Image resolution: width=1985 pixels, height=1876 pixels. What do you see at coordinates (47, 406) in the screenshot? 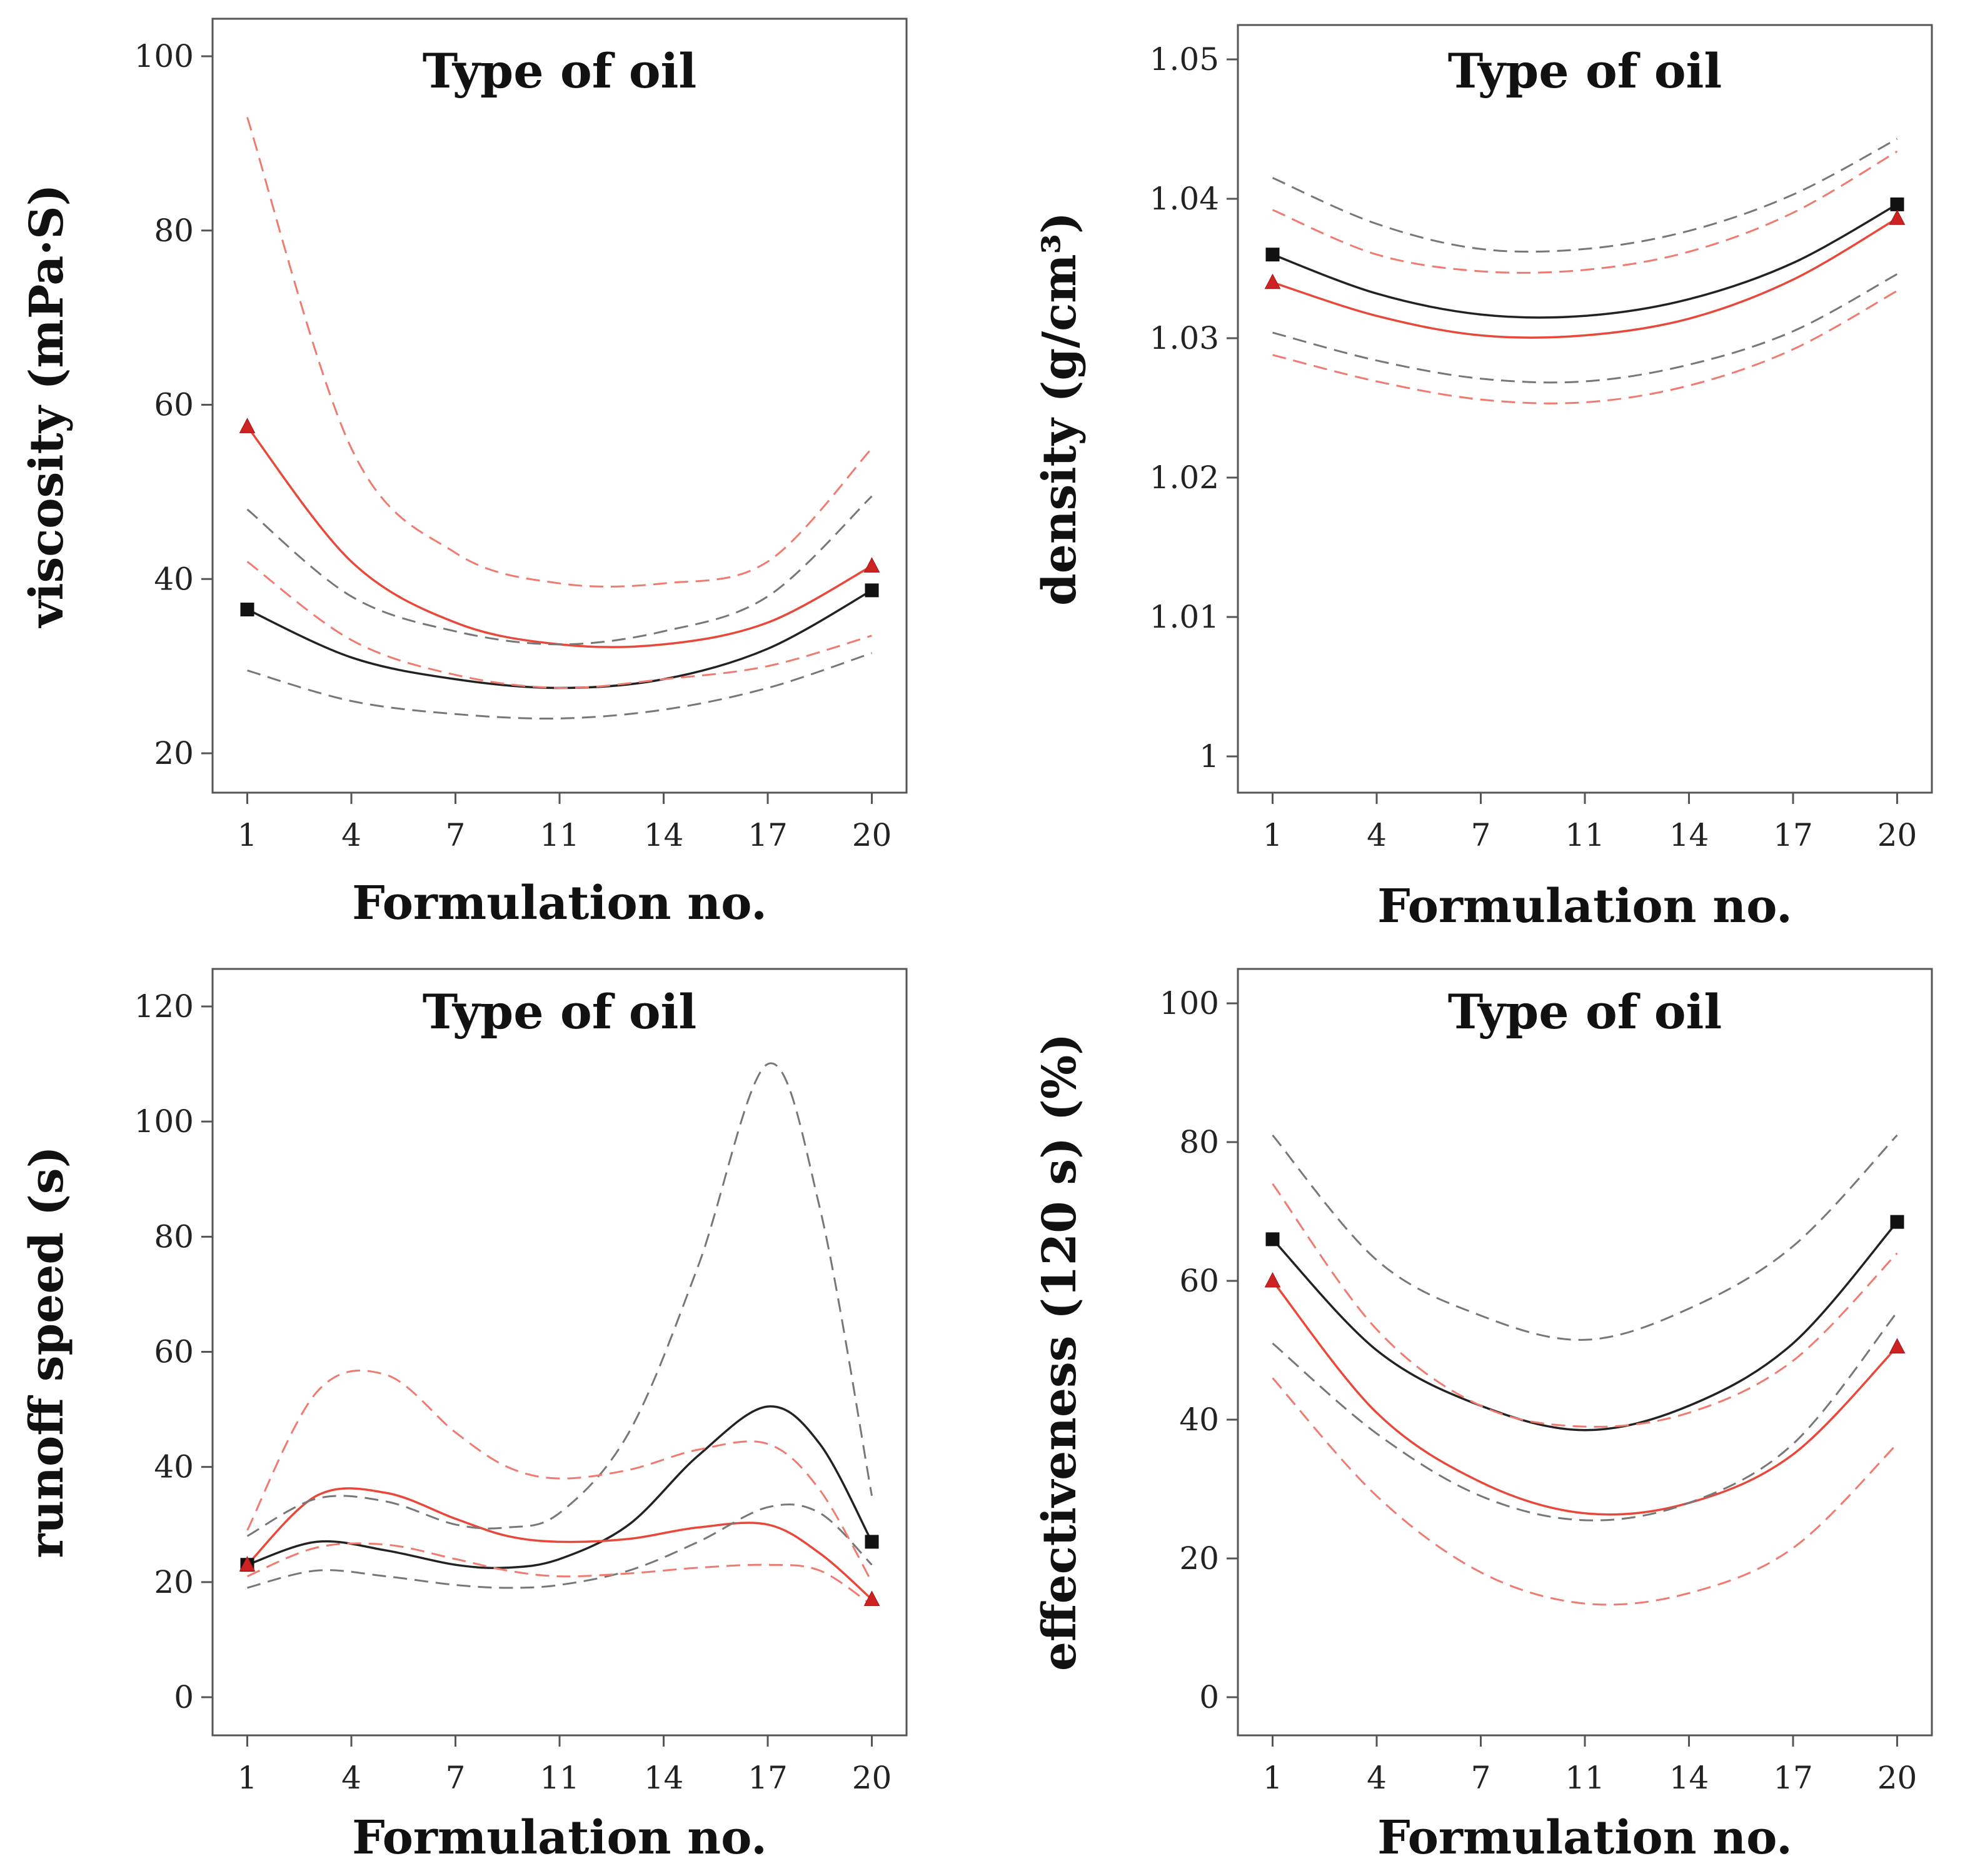
I see `y-axis-label: viscosity (mPa·S)` at bounding box center [47, 406].